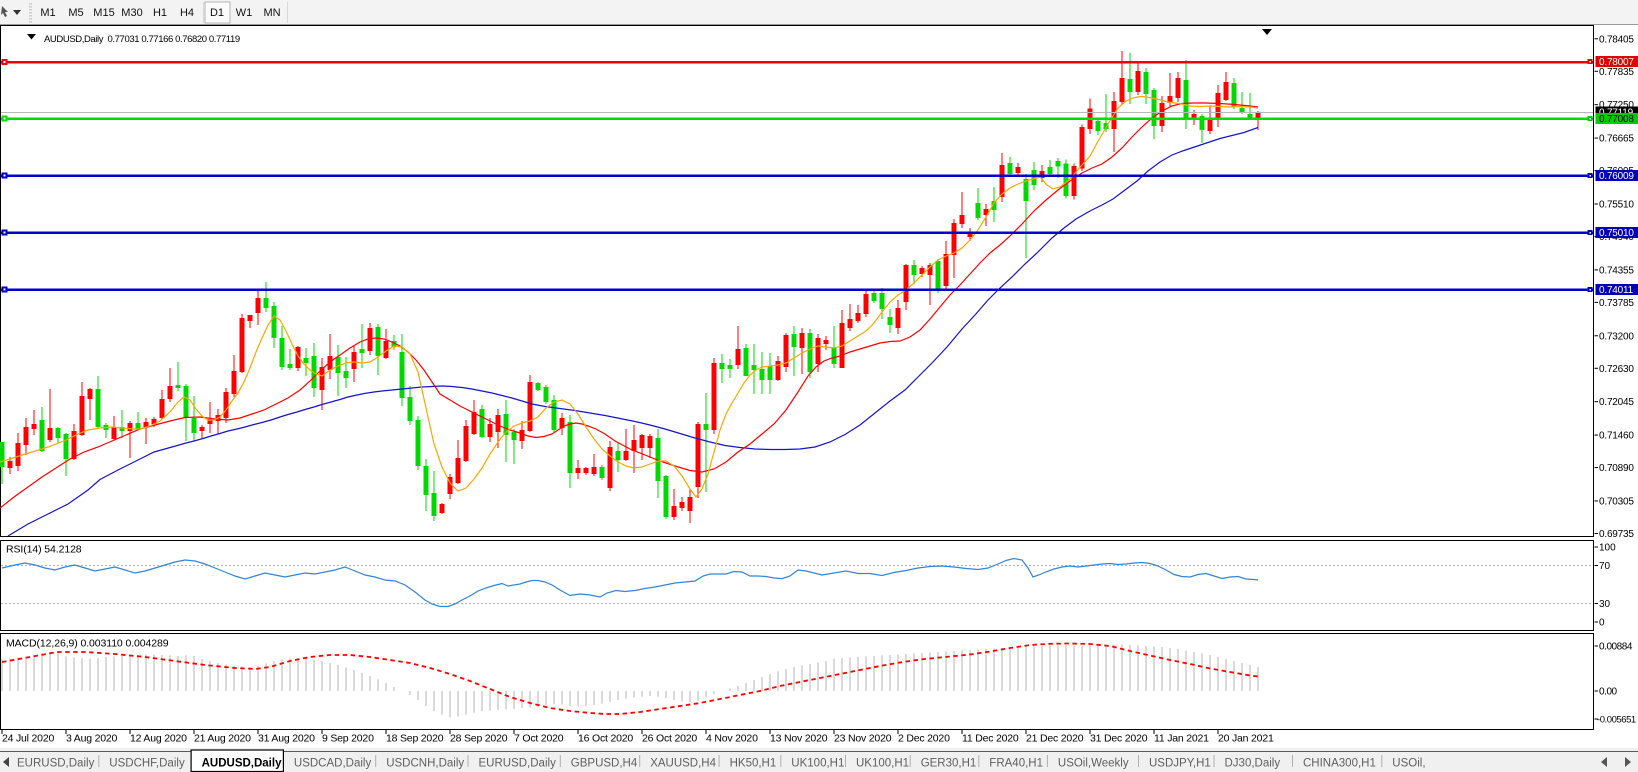 This screenshot has width=1638, height=772. Describe the element at coordinates (1180, 764) in the screenshot. I see `svg-text: USDJPY,H1` at that location.